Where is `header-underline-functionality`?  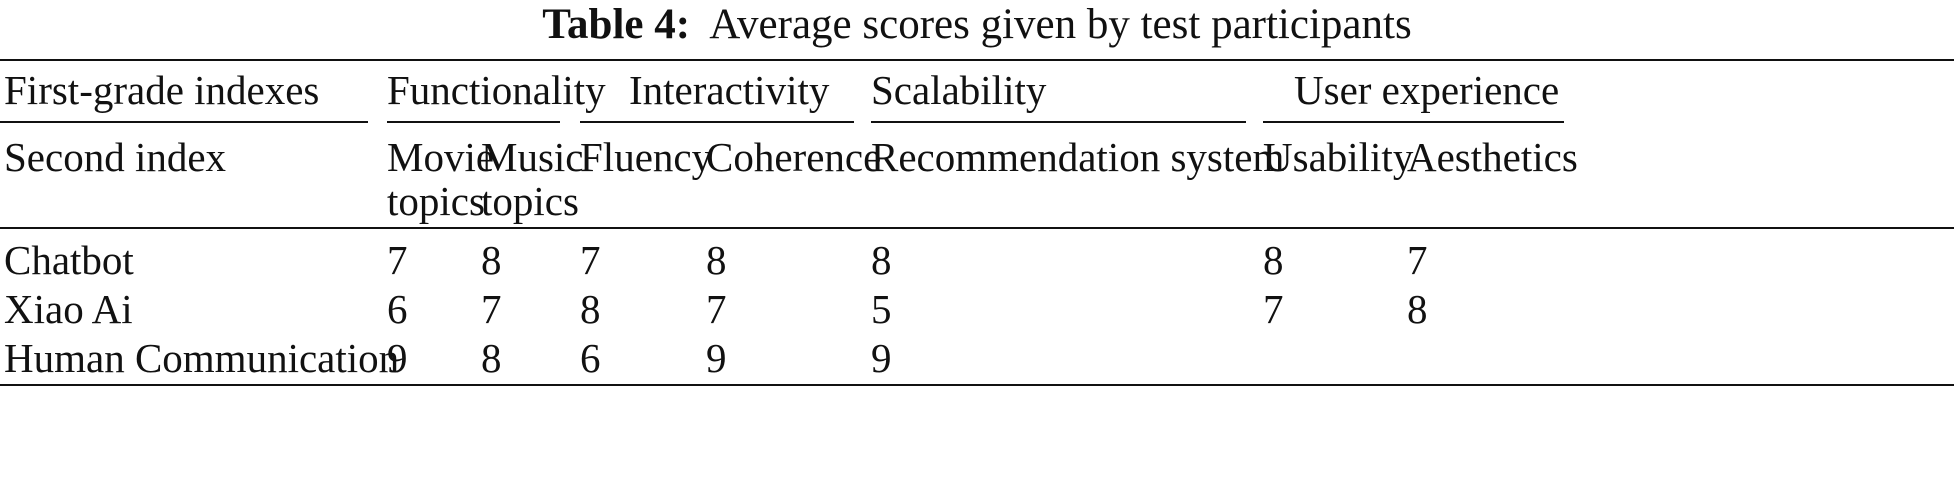 header-underline-functionality is located at coordinates (473, 122).